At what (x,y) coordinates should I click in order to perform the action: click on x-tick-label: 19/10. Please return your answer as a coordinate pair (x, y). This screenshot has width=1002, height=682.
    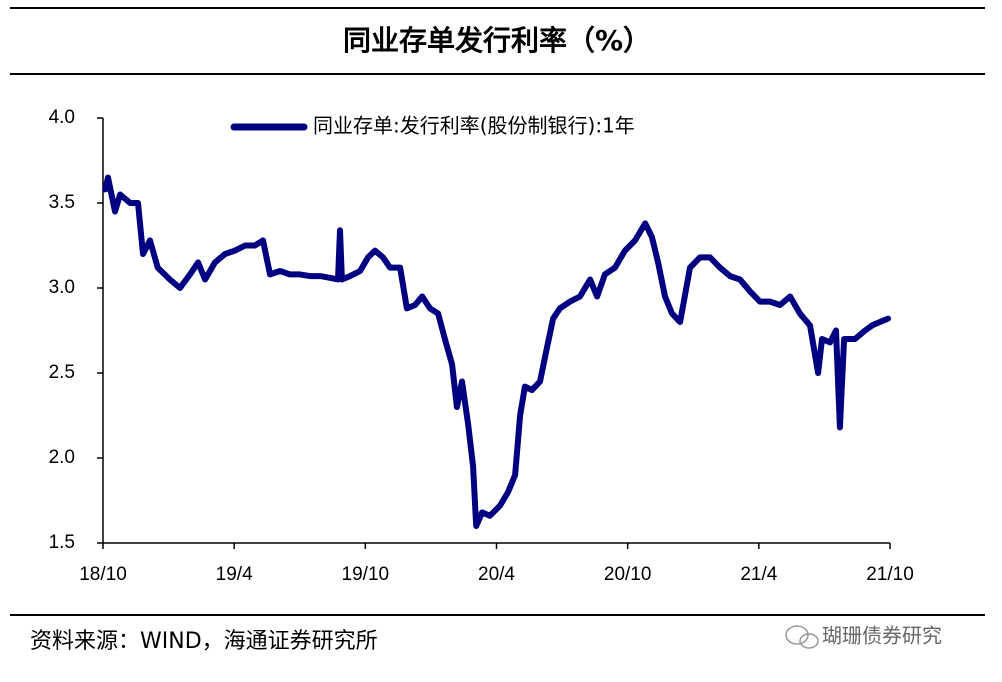
    Looking at the image, I should click on (366, 574).